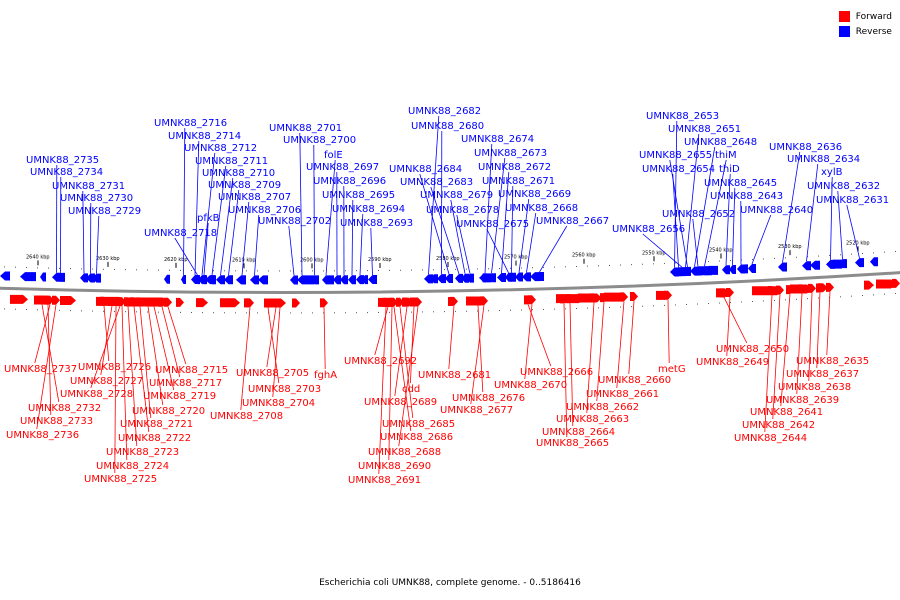 Image resolution: width=900 pixels, height=600 pixels. Describe the element at coordinates (231, 161) in the screenshot. I see `gene-label: UMNK88_2711` at that location.